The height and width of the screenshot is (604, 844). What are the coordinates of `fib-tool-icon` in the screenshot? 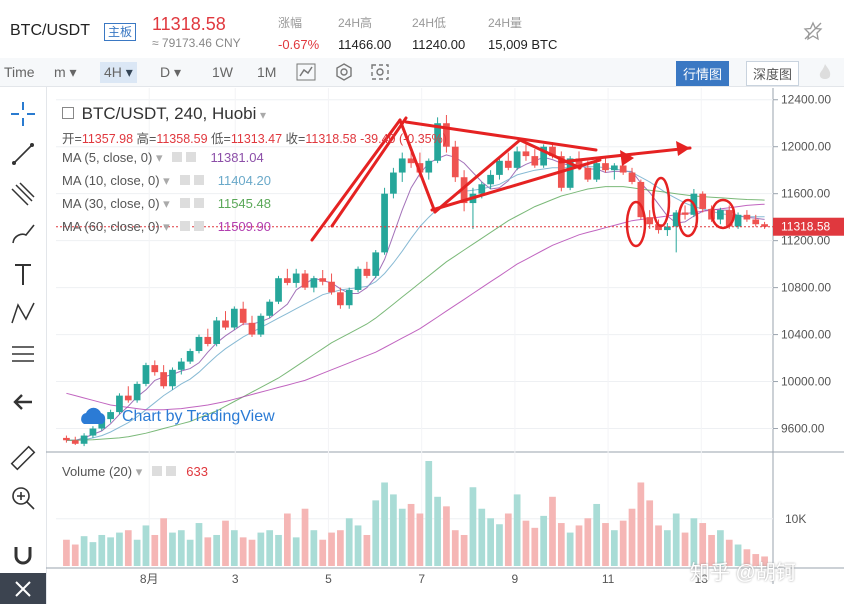 It's located at (23, 194).